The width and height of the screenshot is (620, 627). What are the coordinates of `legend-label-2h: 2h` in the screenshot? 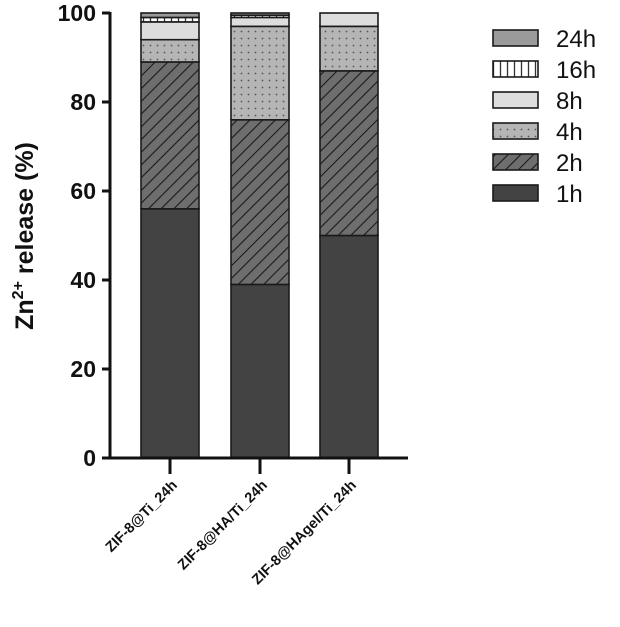 It's located at (569, 163).